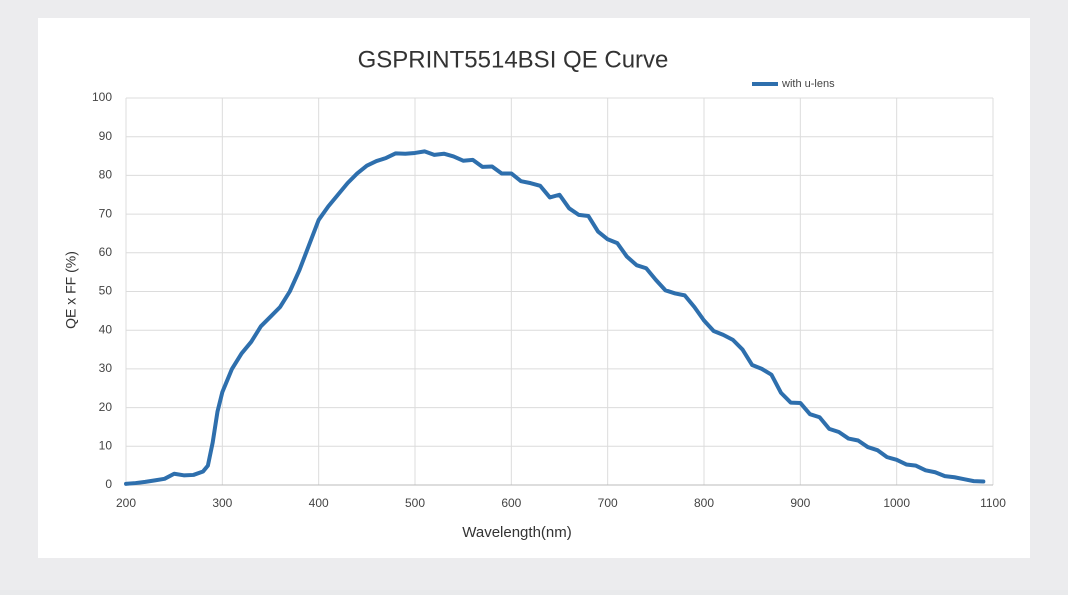 This screenshot has width=1068, height=595. What do you see at coordinates (106, 445) in the screenshot?
I see `y-tick-label: 10` at bounding box center [106, 445].